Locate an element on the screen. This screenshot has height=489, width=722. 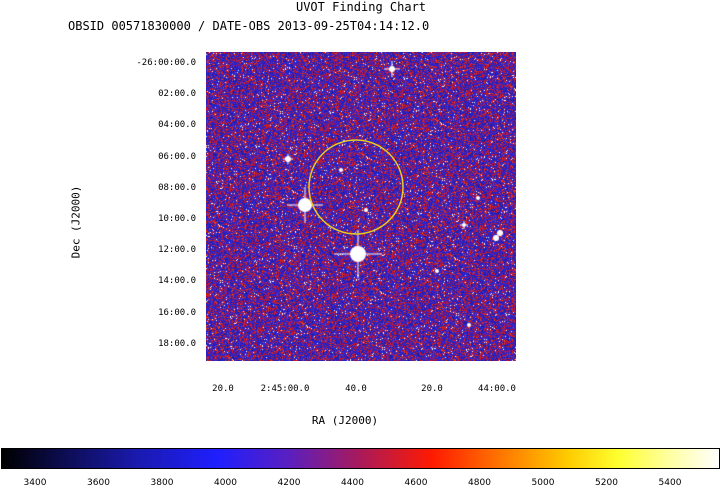
y-tick-label: 04:00.0 is located at coordinates (177, 125).